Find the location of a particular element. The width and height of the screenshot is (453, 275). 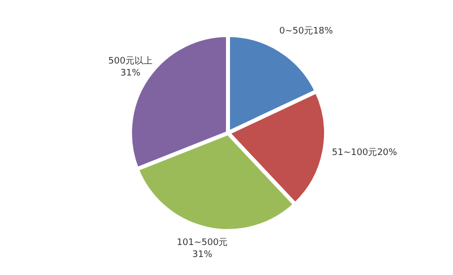

slice-label: 500元以上 is located at coordinates (130, 61).